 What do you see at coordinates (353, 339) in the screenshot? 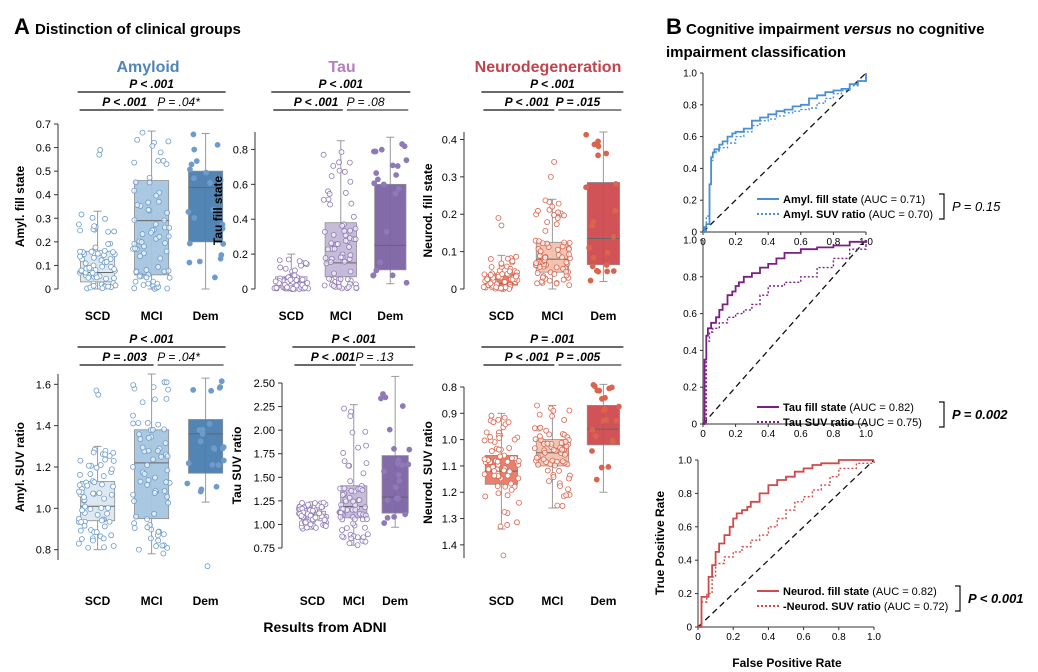
I see `pvalue-overall: P < .001` at bounding box center [353, 339].